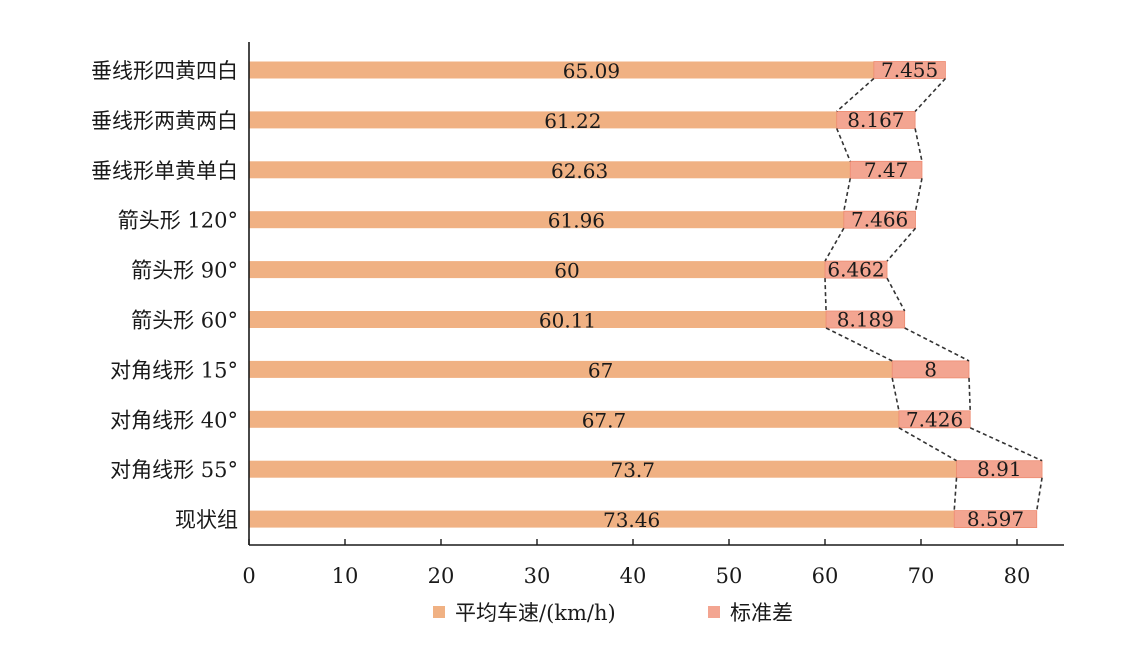 This screenshot has height=649, width=1127. I want to click on category-label: 现状组, so click(206, 520).